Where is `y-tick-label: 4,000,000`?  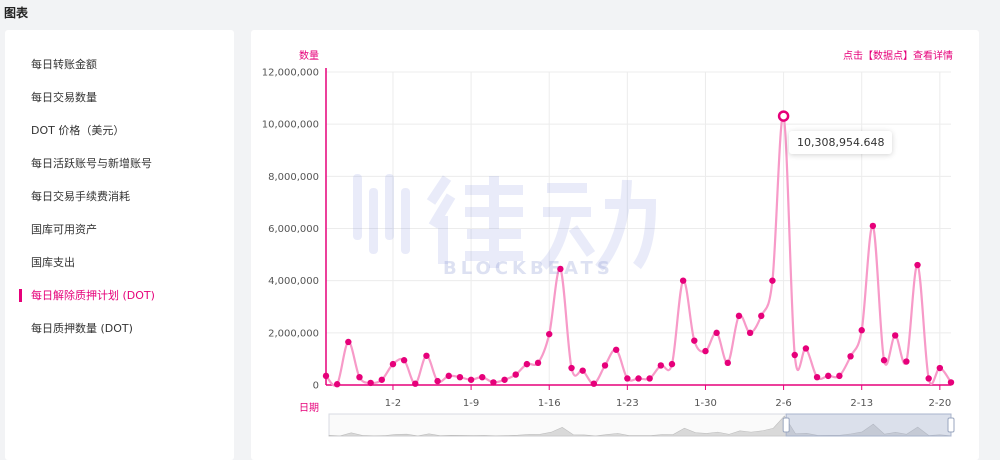
y-tick-label: 4,000,000 is located at coordinates (293, 281).